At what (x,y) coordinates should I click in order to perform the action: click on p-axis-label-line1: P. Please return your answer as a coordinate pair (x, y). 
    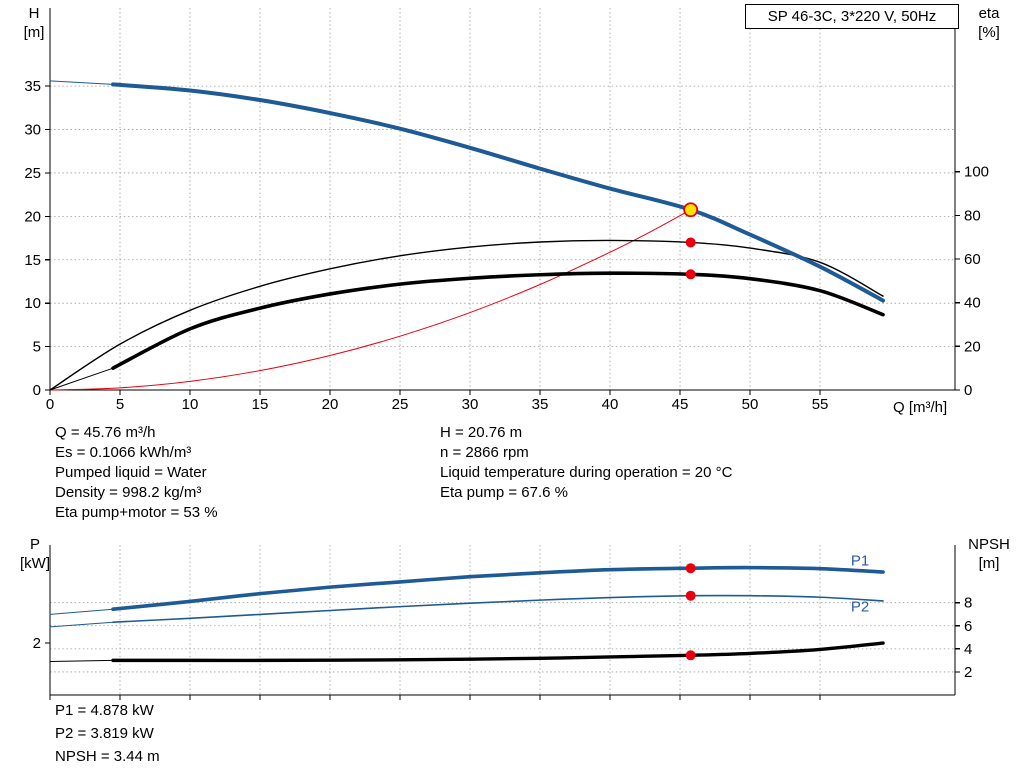
    Looking at the image, I should click on (34, 544).